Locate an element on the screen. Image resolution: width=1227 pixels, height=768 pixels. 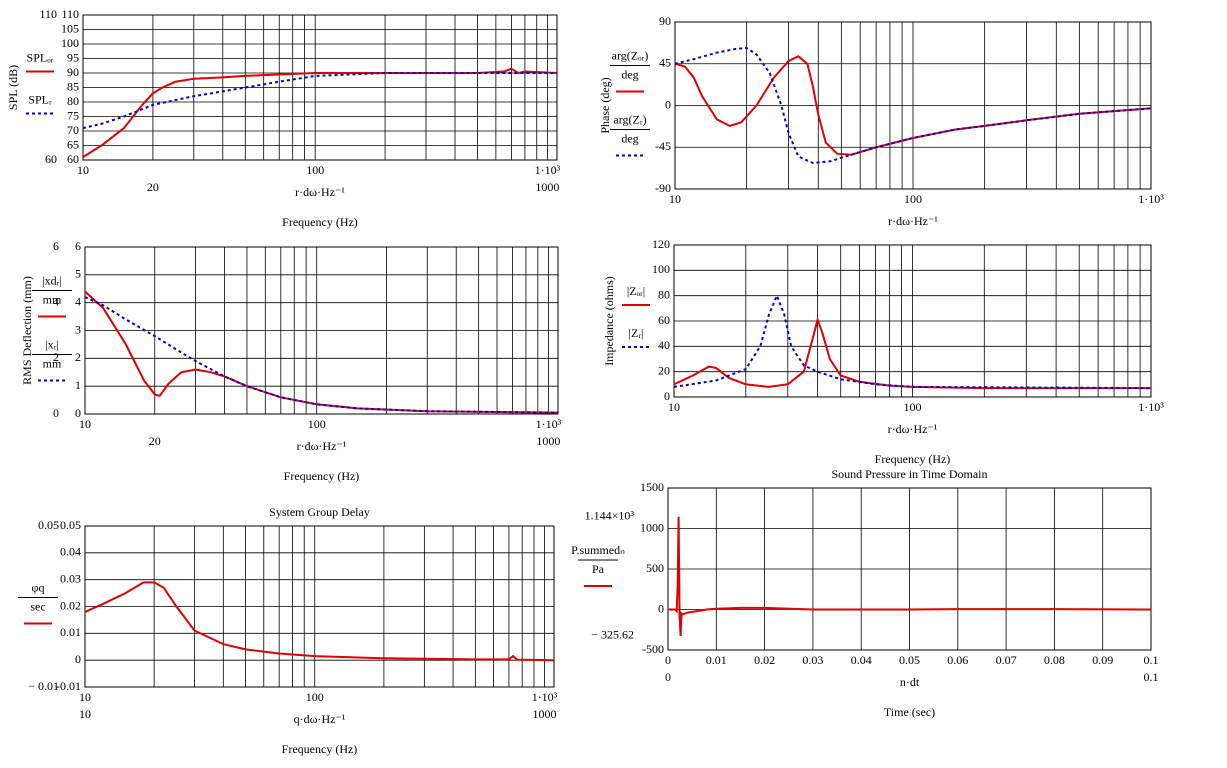
y-marker-label: 0 is located at coordinates (56, 413).